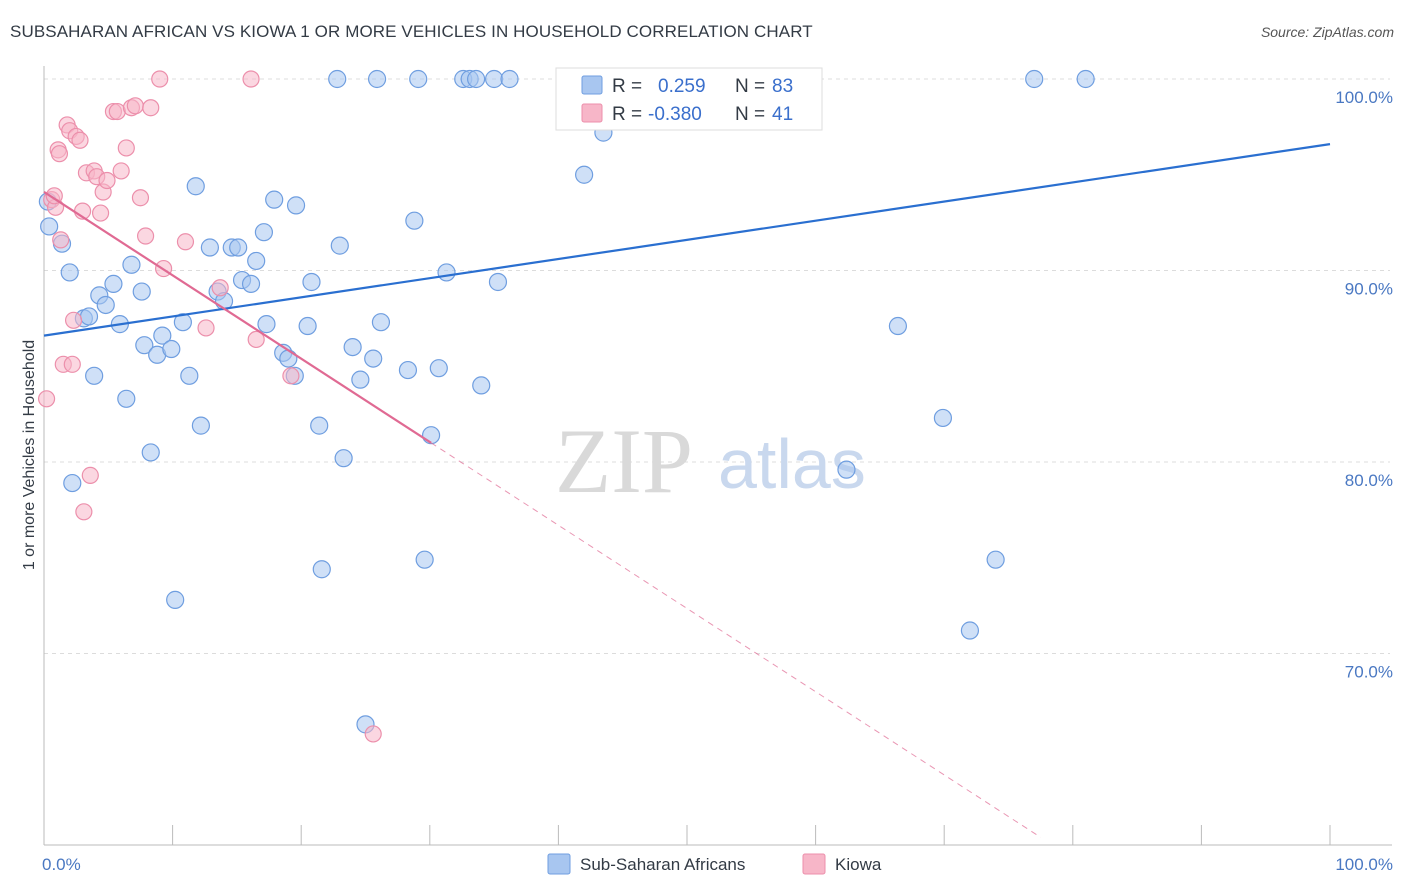 The width and height of the screenshot is (1406, 892). What do you see at coordinates (714, 864) in the screenshot?
I see `series-legend: Sub-Saharan Africans Kiowa` at bounding box center [714, 864].